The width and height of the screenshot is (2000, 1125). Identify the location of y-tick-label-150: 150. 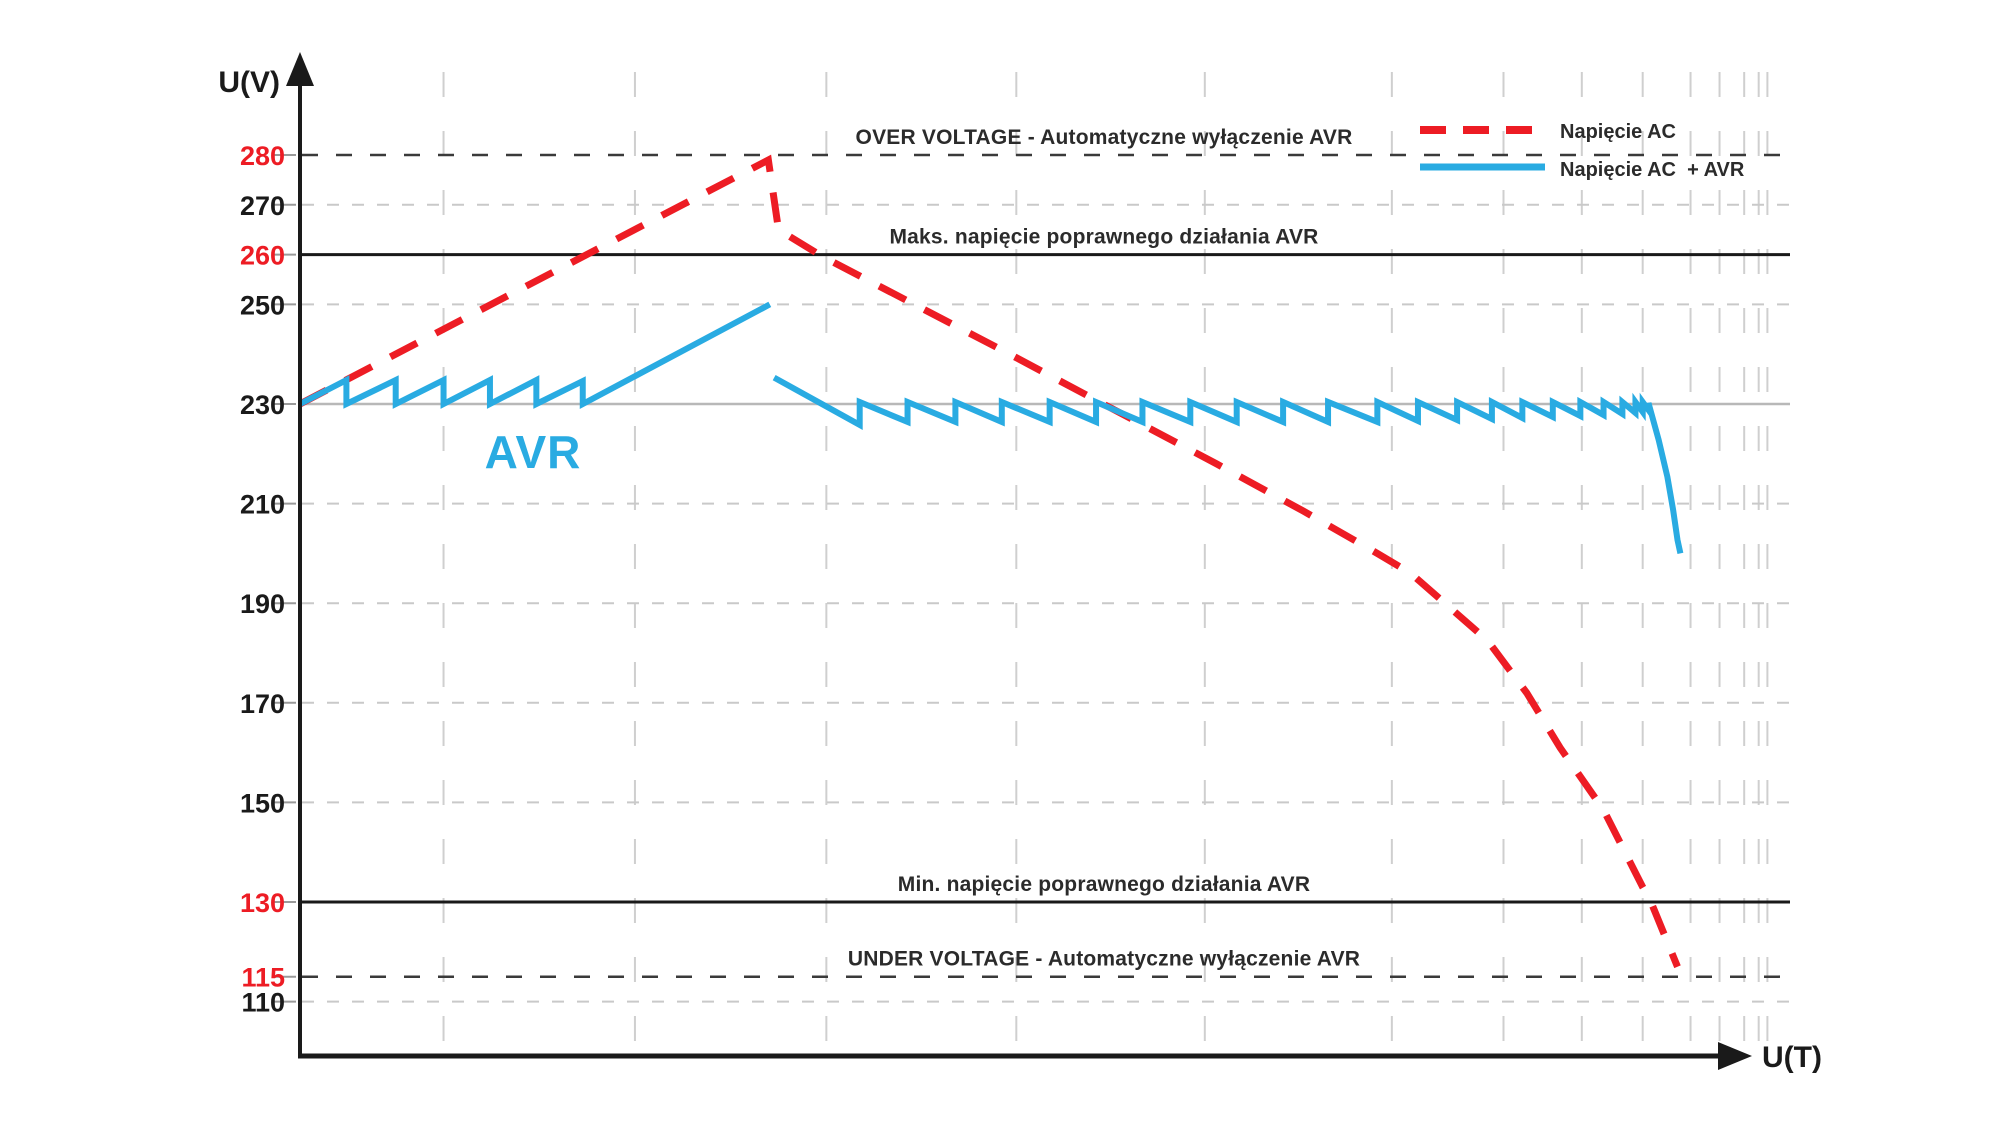
(262, 803).